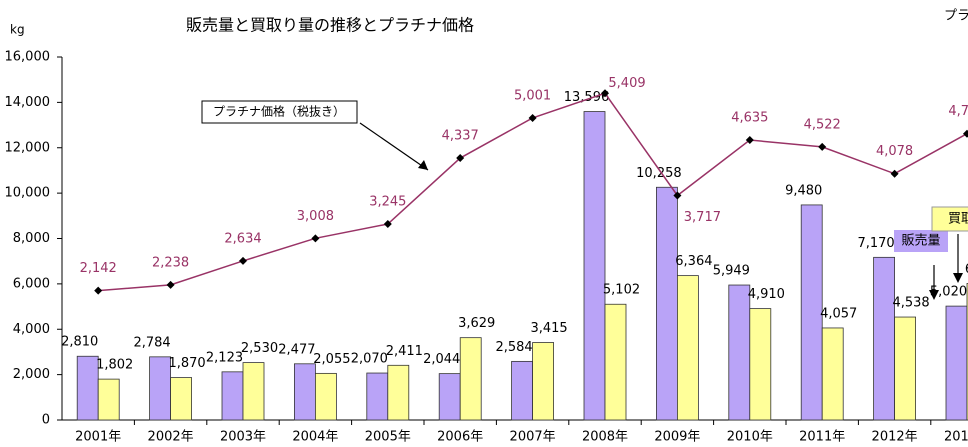 The height and width of the screenshot is (447, 968). Describe the element at coordinates (28, 193) in the screenshot. I see `y-tick-label: 10,000` at that location.